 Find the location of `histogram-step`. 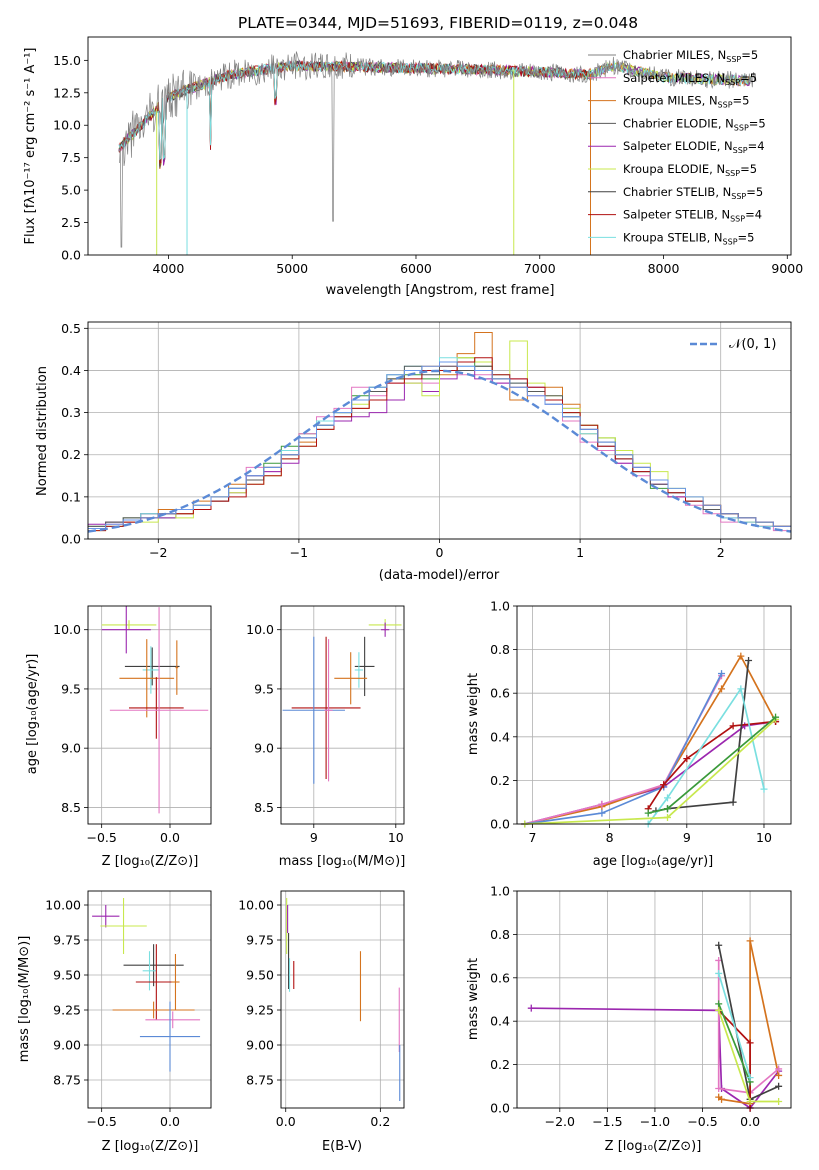

histogram-step is located at coordinates (439, 448).